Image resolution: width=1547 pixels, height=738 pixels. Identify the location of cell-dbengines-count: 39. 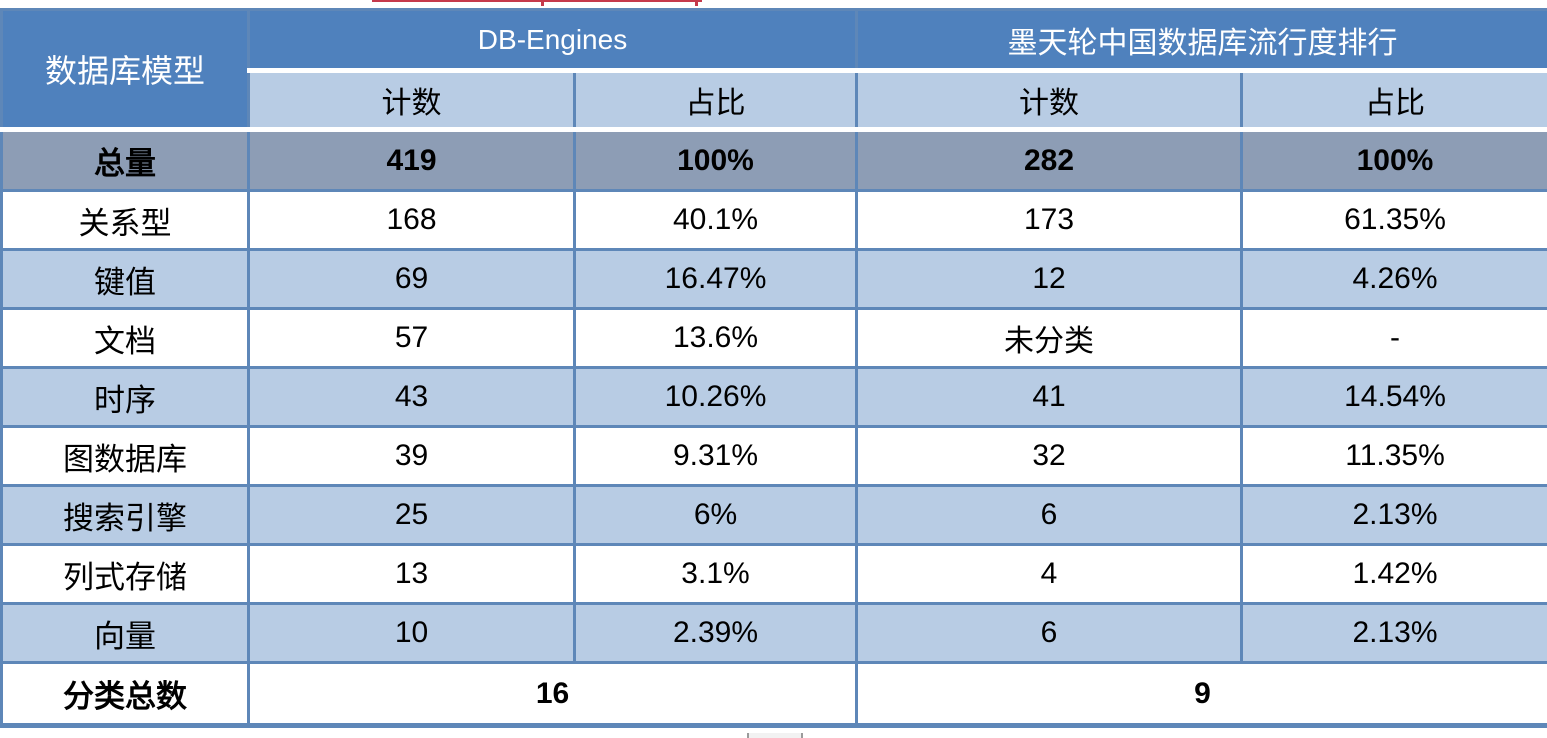
(411, 456).